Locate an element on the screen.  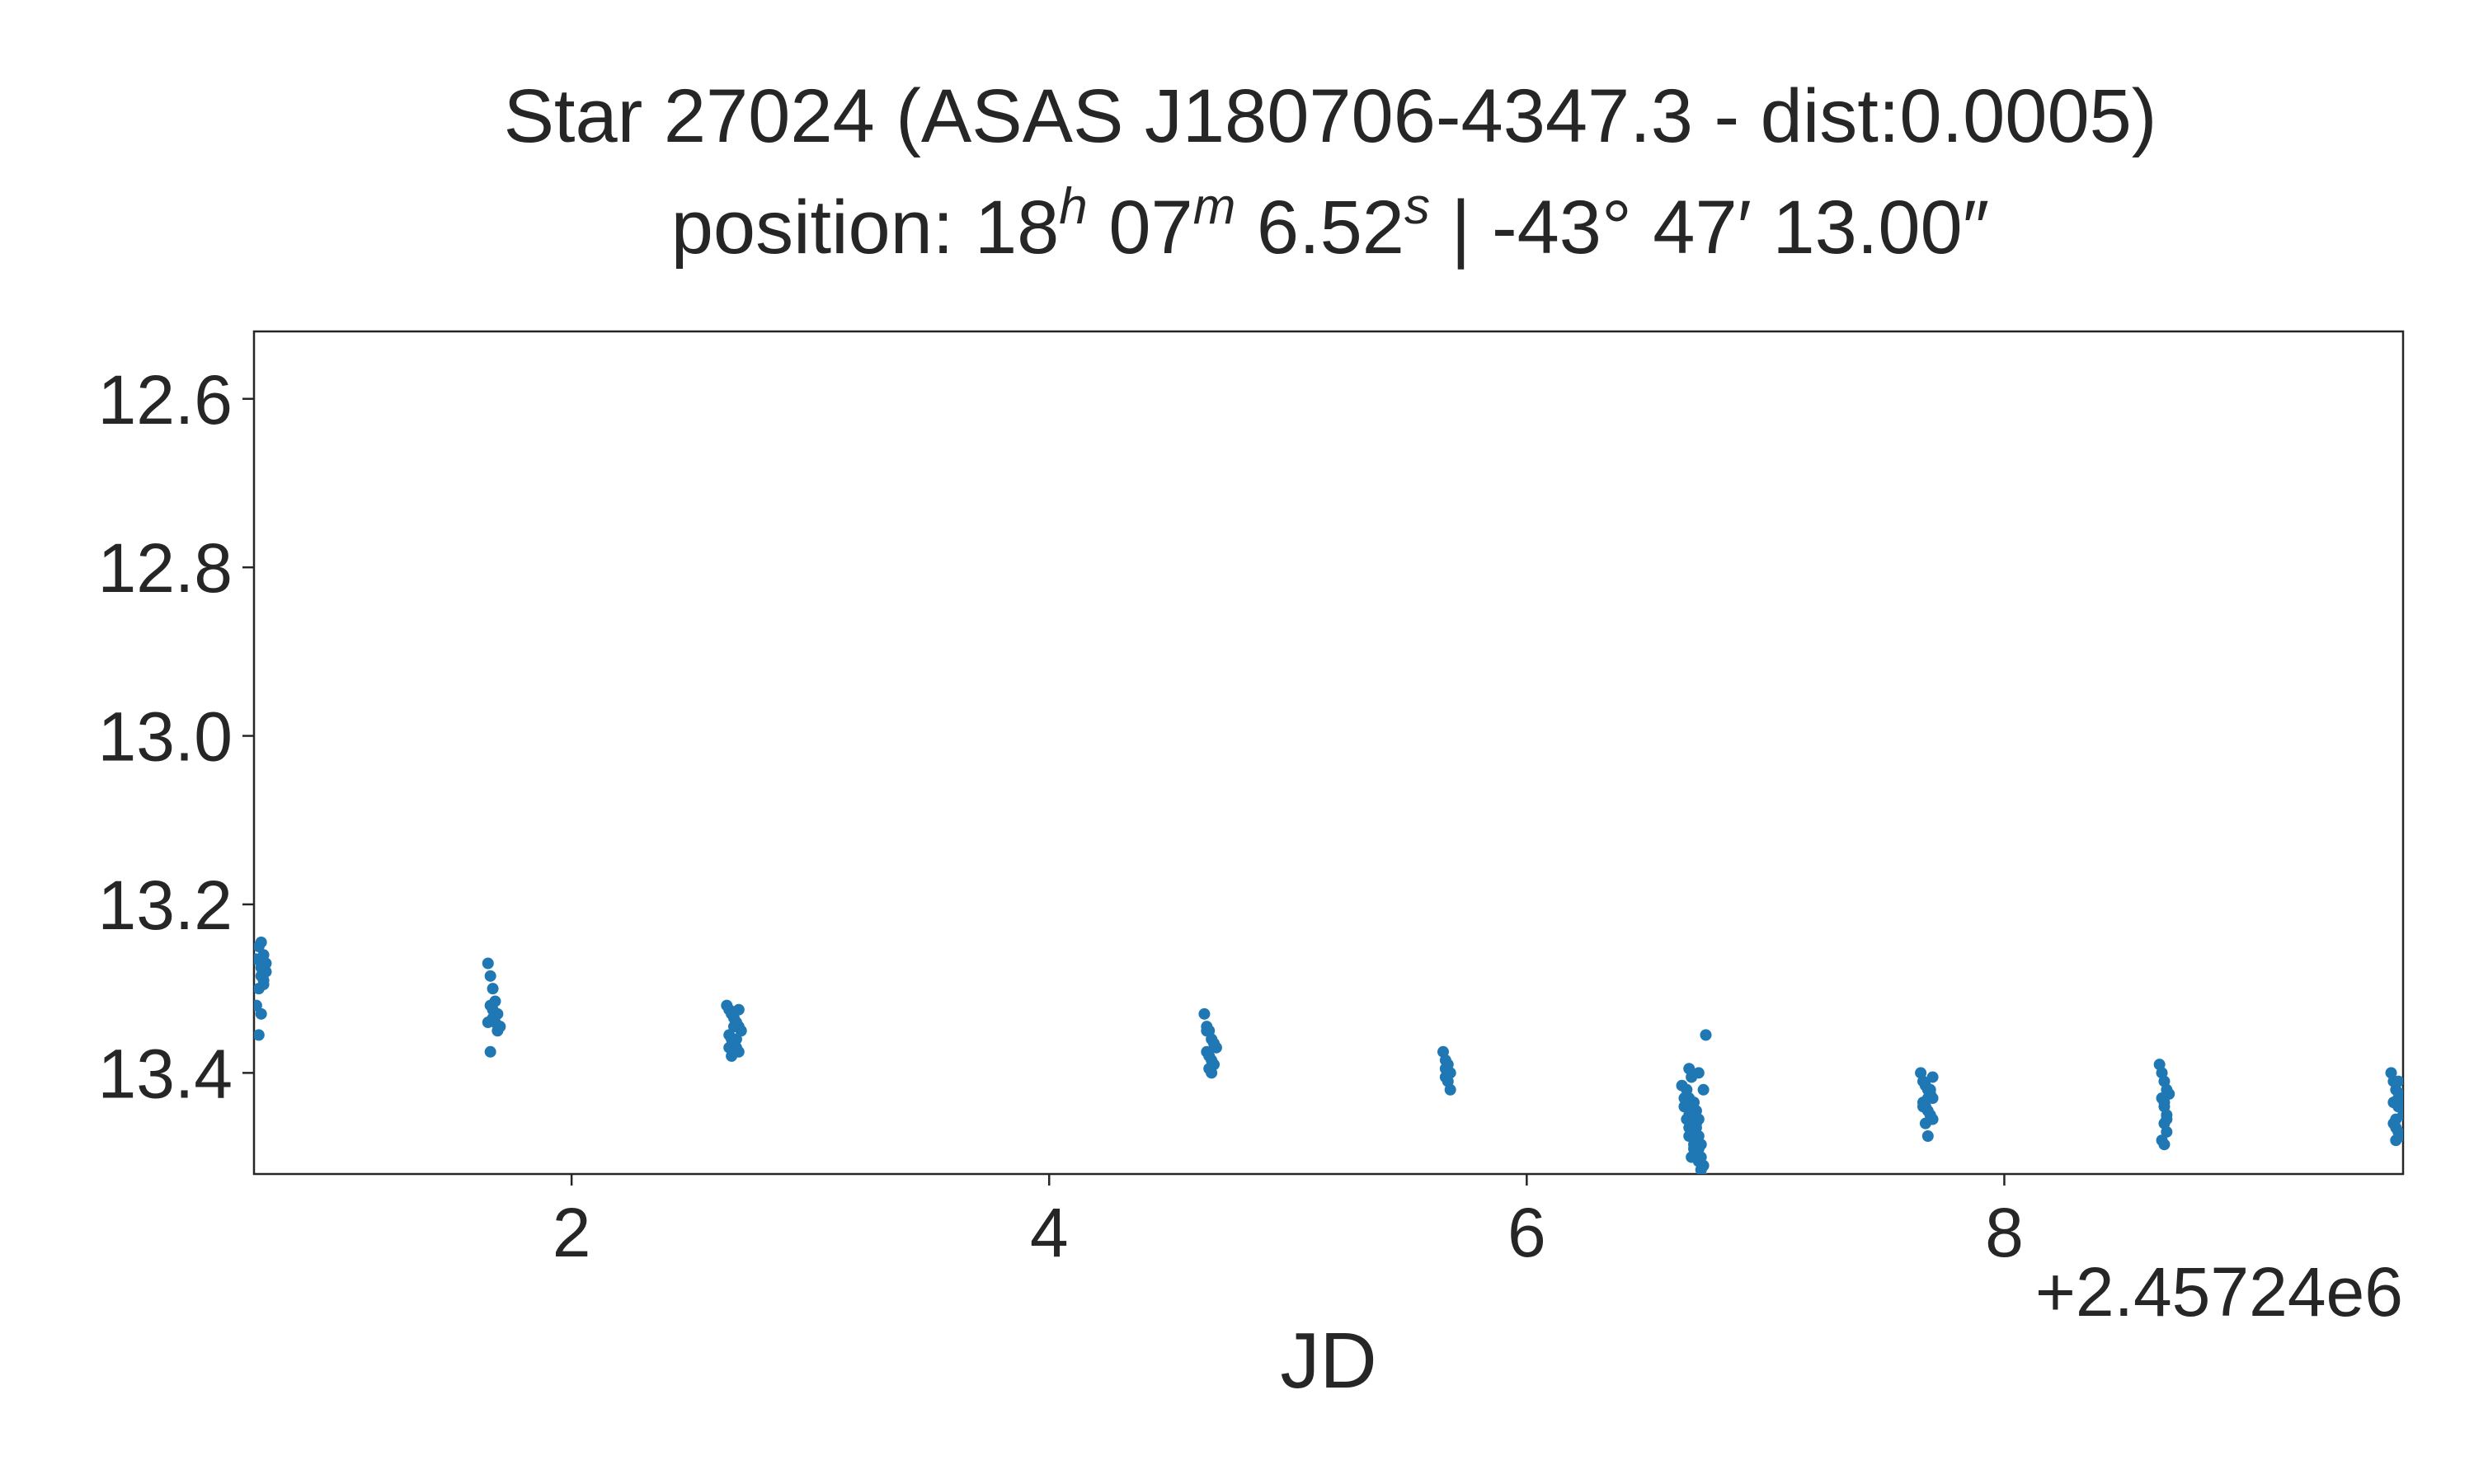
y-tick-label: 12.8 is located at coordinates (165, 568).